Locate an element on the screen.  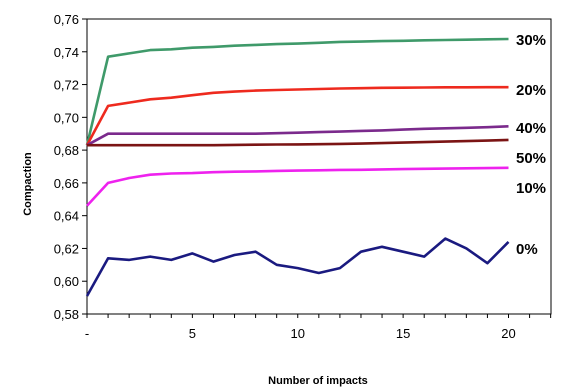
series-label-0pct: 0% is located at coordinates (527, 249).